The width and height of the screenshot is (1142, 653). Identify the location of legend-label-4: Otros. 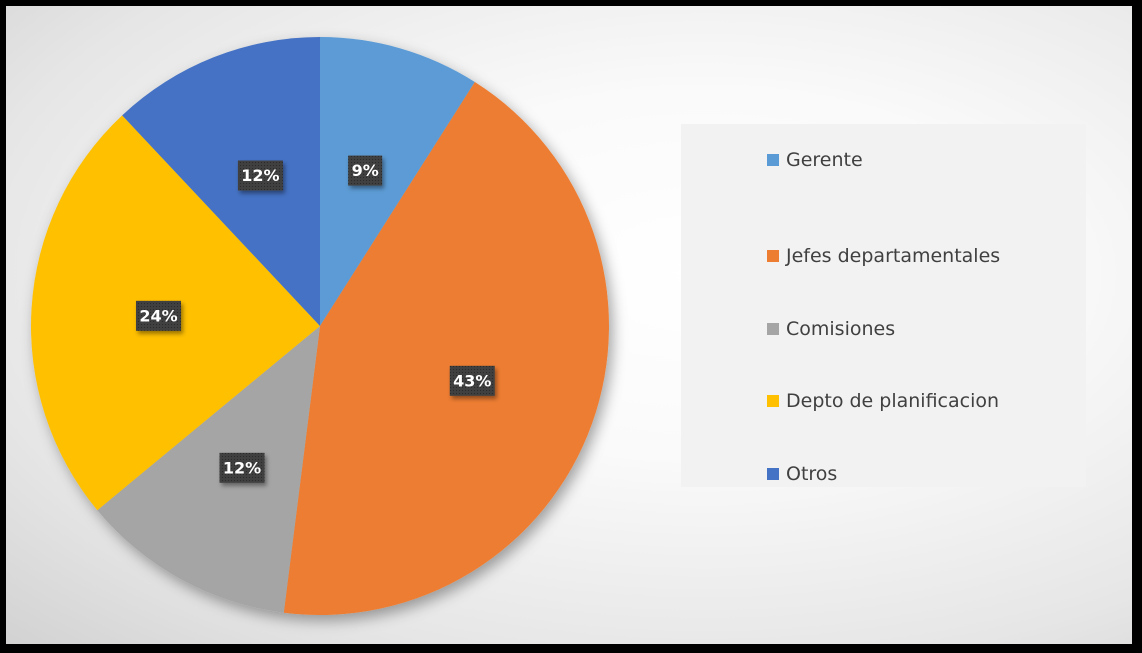
(812, 473).